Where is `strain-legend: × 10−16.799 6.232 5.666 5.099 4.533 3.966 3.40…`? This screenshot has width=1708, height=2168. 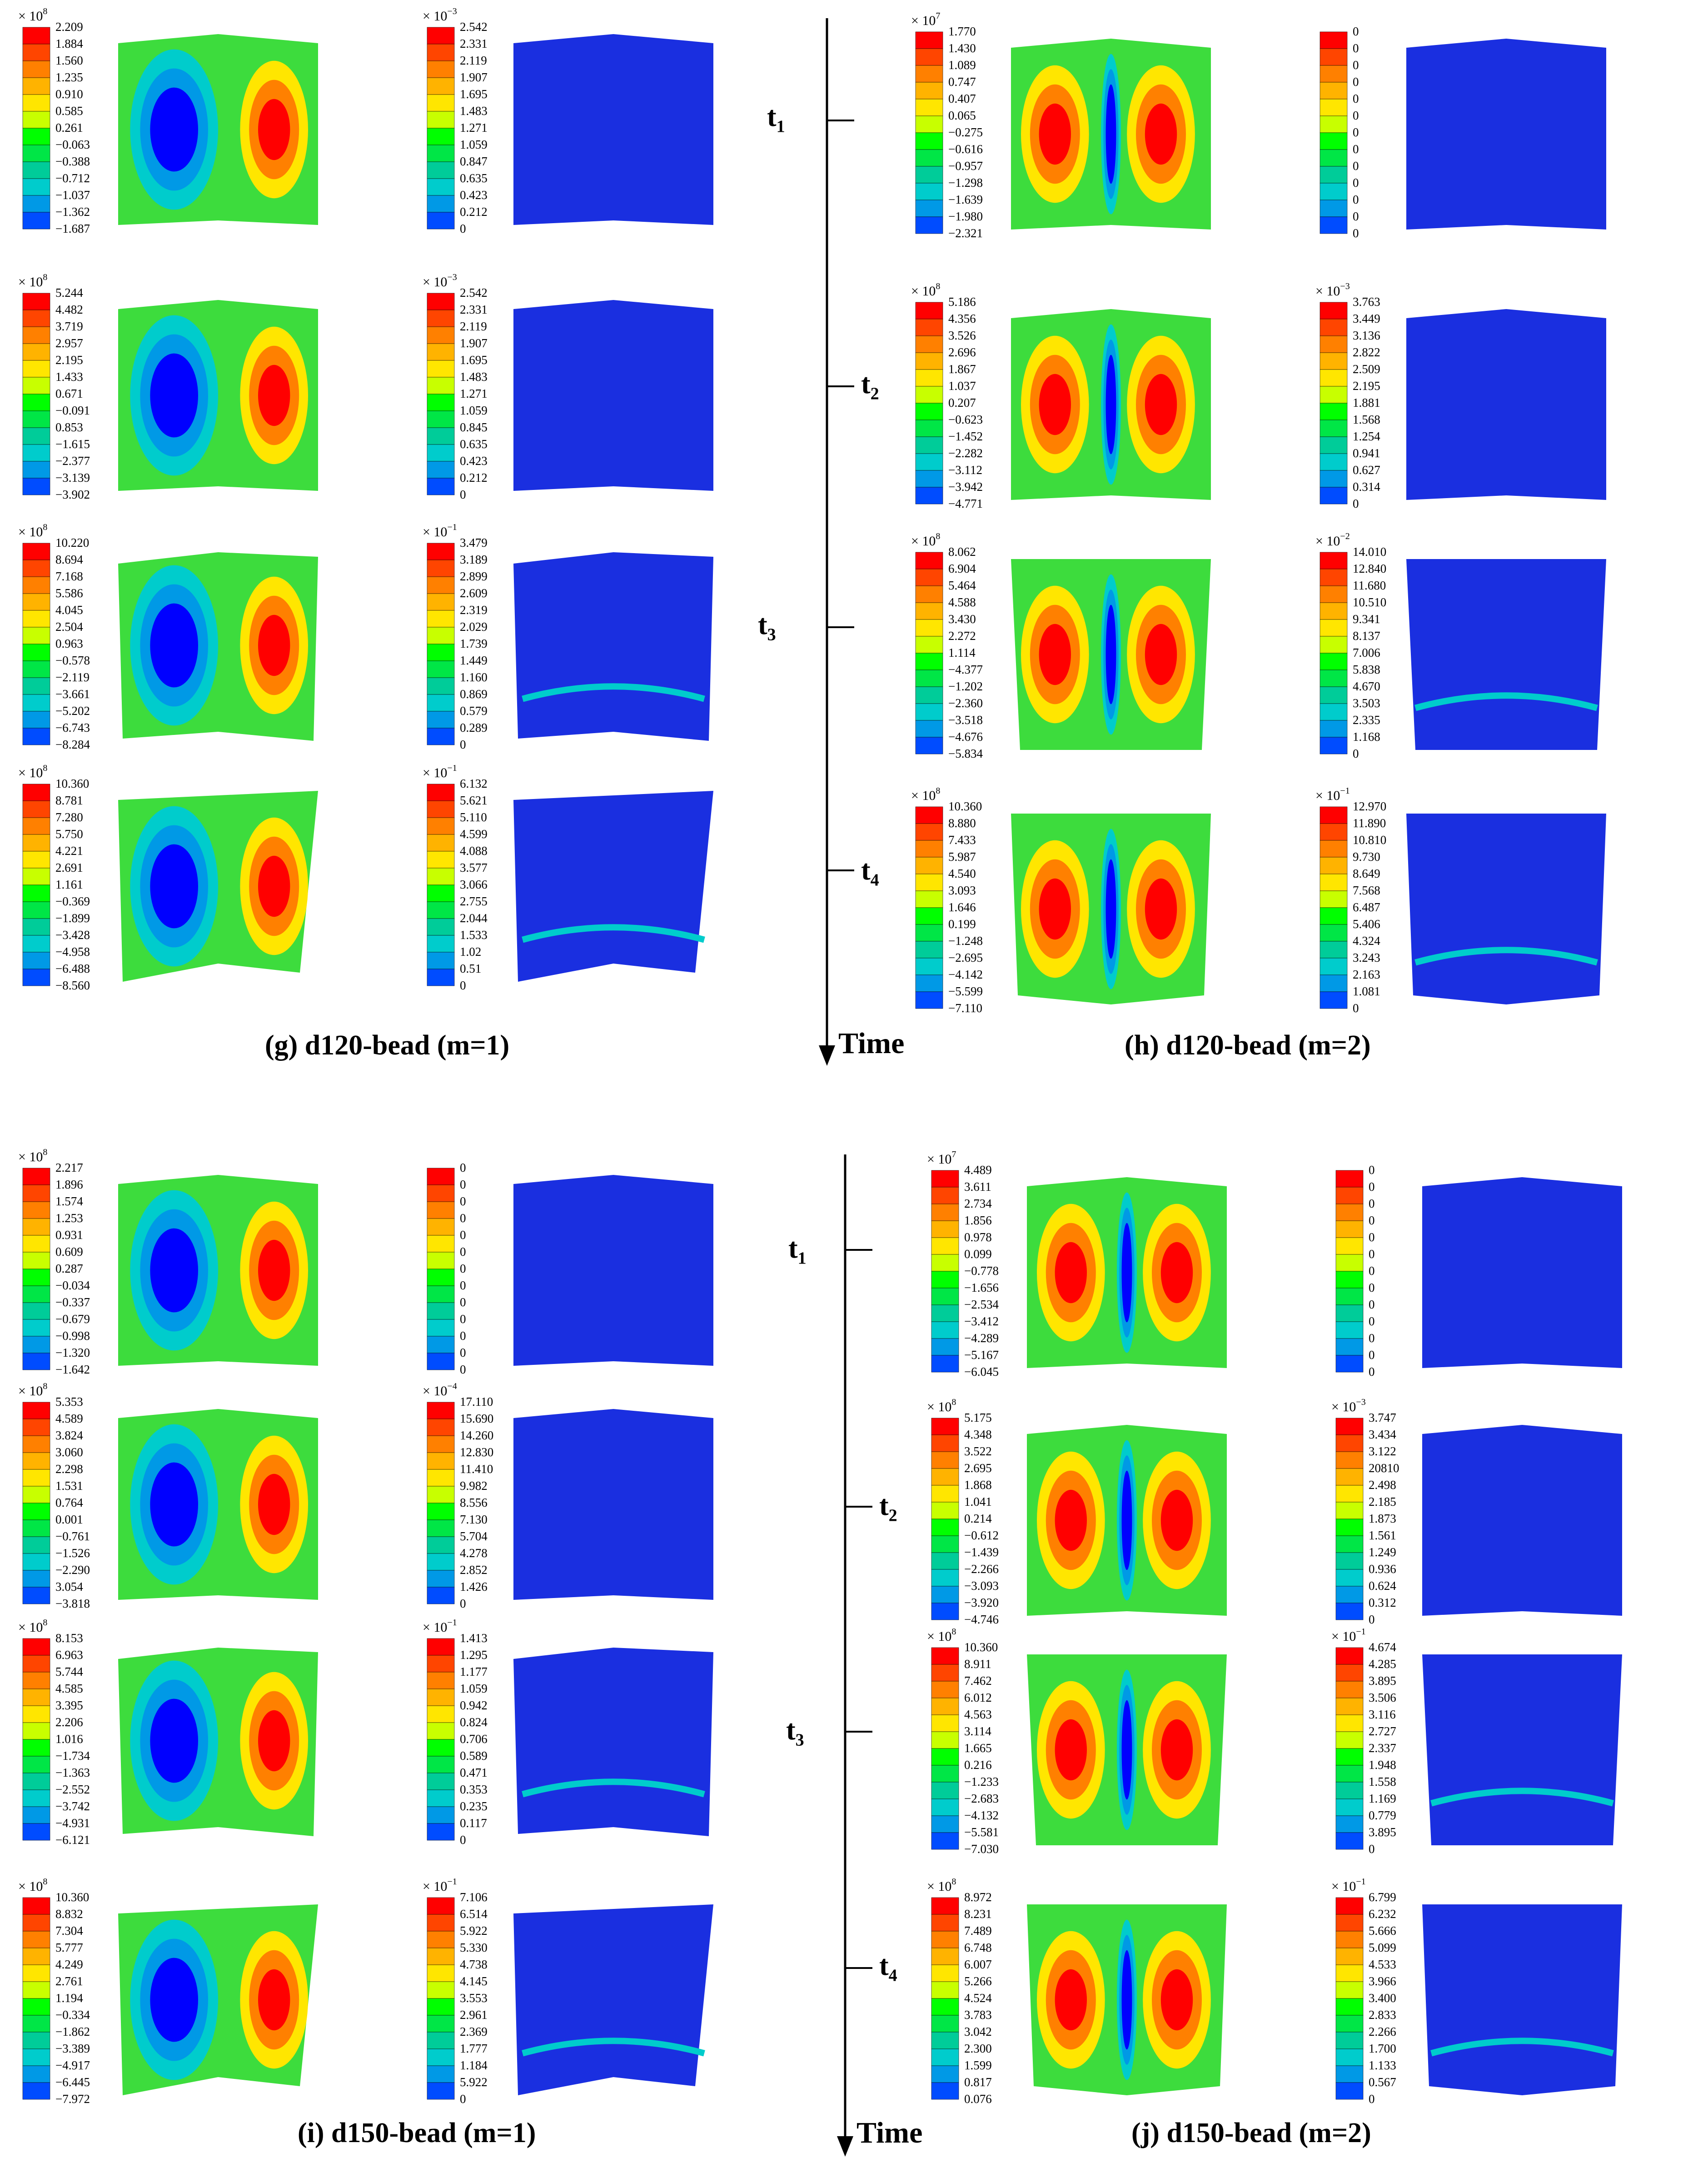 strain-legend: × 10−16.799 6.232 5.666 5.099 4.533 3.966 3.40… is located at coordinates (1364, 1991).